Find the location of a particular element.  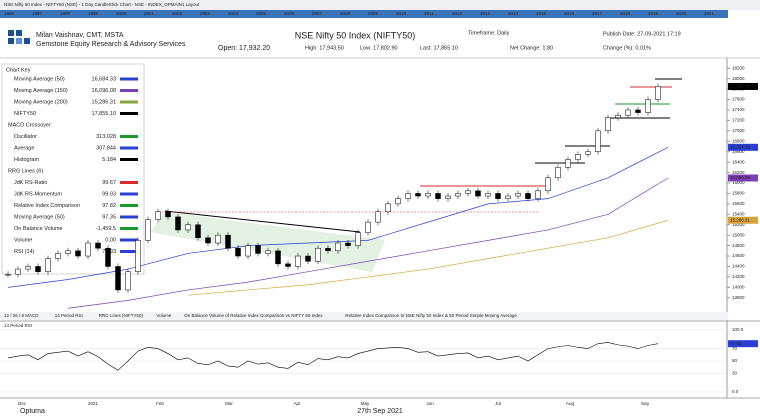

rsi-tick-label: 0.0 is located at coordinates (735, 391).